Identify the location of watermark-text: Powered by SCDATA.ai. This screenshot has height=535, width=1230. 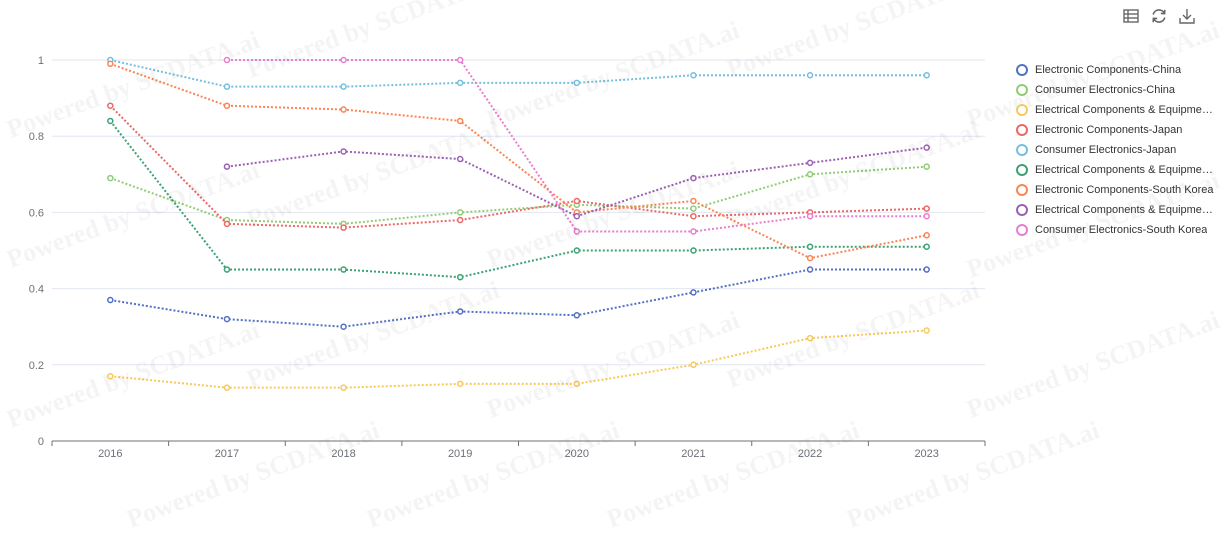
(1093, 364).